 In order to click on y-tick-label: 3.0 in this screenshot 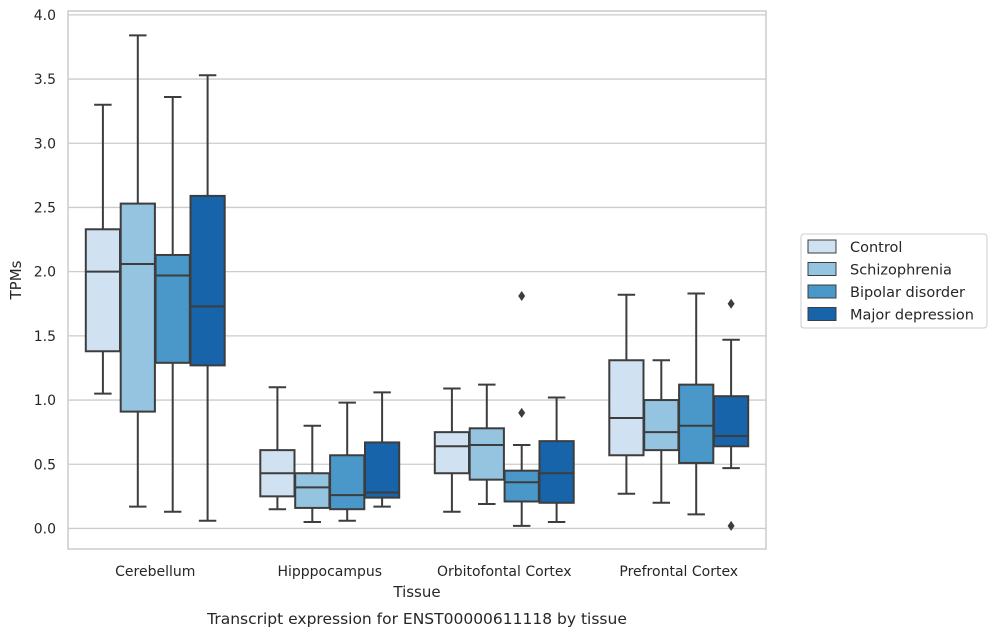, I will do `click(45, 144)`.